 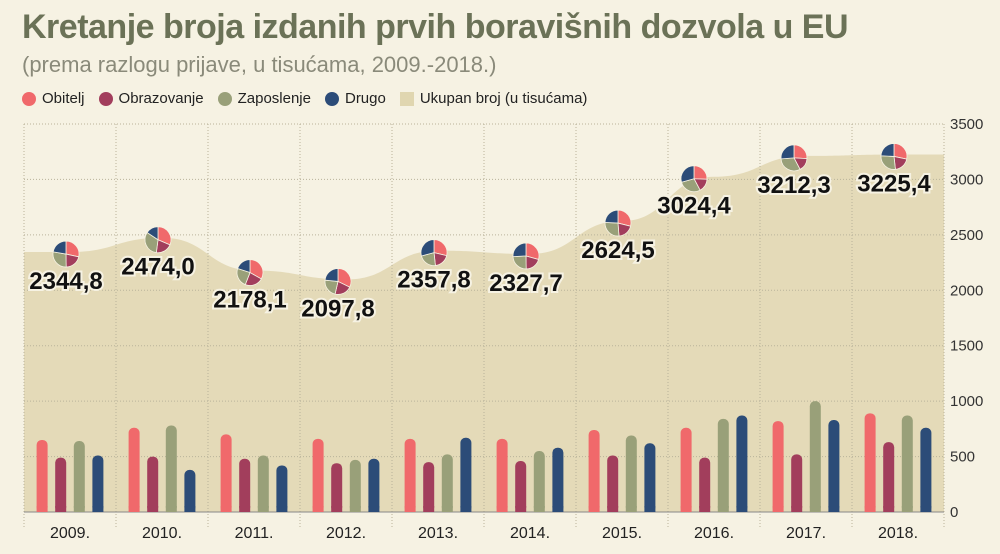 I want to click on y-tick-label: 3500, so click(x=966, y=124).